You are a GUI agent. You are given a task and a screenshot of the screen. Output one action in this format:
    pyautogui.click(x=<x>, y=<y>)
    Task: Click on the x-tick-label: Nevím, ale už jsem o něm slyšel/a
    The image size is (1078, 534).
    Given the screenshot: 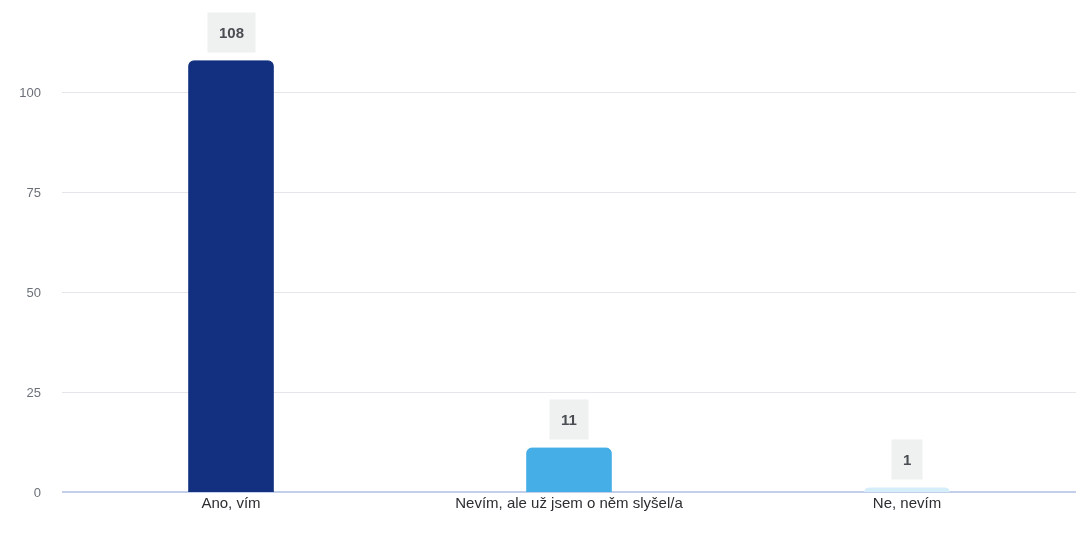 What is the action you would take?
    pyautogui.click(x=569, y=502)
    